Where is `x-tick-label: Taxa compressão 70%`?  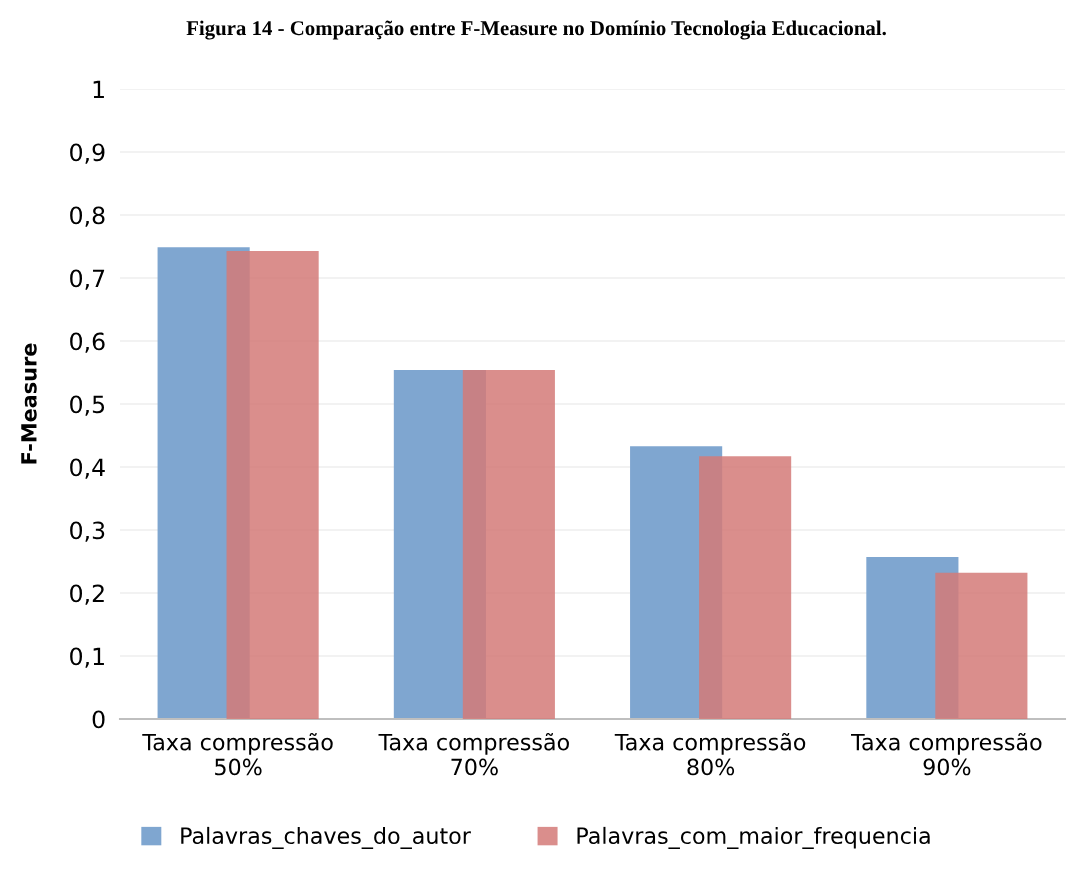
x-tick-label: Taxa compressão 70% is located at coordinates (473, 754).